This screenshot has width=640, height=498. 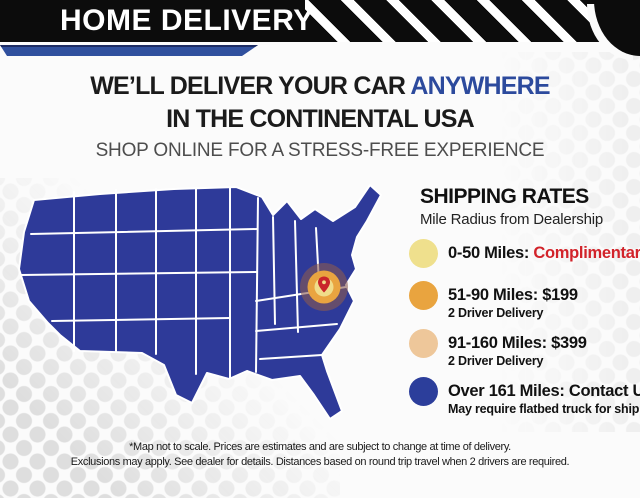 I want to click on hero-line1-text: WE’LL DELIVER YOUR CAR, so click(x=248, y=86).